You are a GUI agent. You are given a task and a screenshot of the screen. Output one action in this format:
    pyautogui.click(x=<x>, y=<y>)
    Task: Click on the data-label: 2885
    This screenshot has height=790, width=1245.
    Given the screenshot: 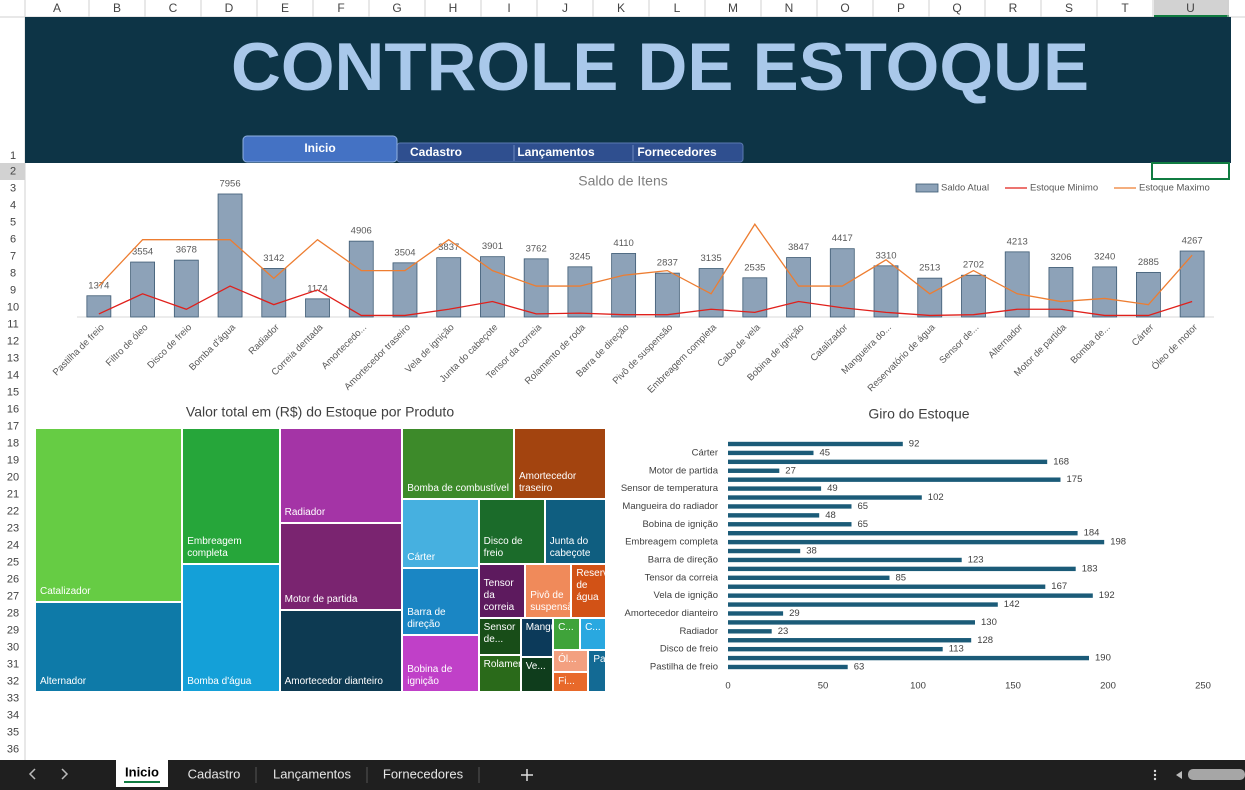 What is the action you would take?
    pyautogui.click(x=1148, y=262)
    